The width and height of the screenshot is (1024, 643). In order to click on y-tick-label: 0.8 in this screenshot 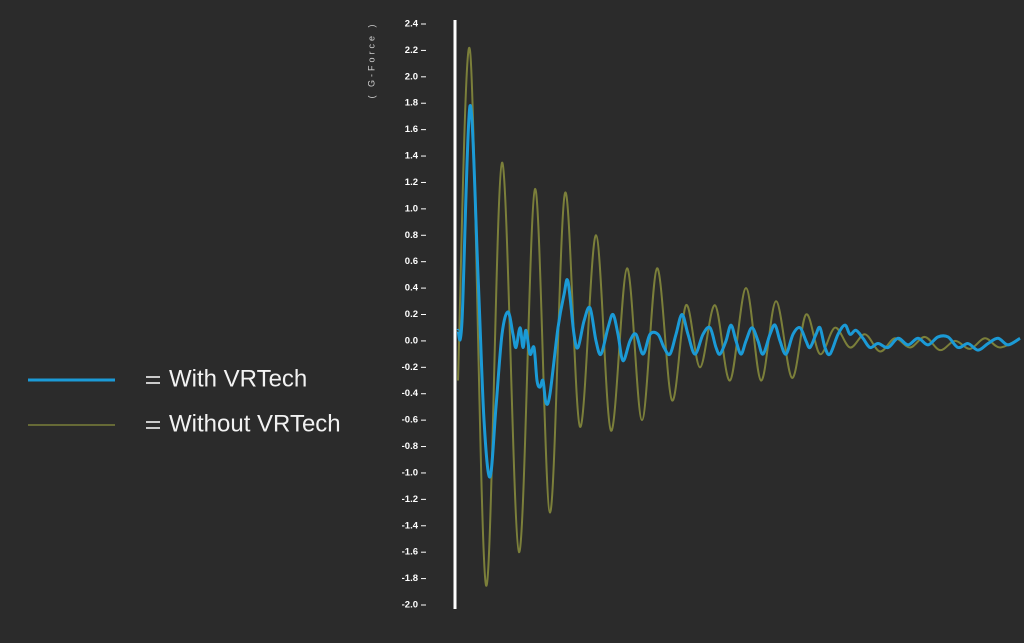, I will do `click(411, 235)`.